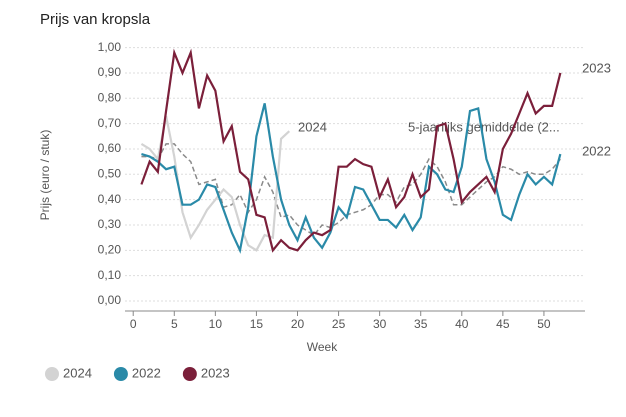  Describe the element at coordinates (462, 324) in the screenshot. I see `x-tick-label: 40` at that location.